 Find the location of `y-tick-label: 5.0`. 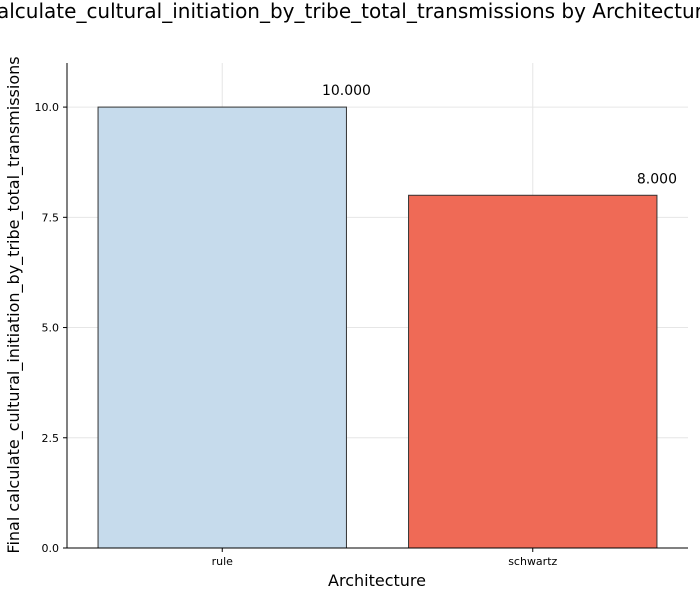

y-tick-label: 5.0 is located at coordinates (51, 328).